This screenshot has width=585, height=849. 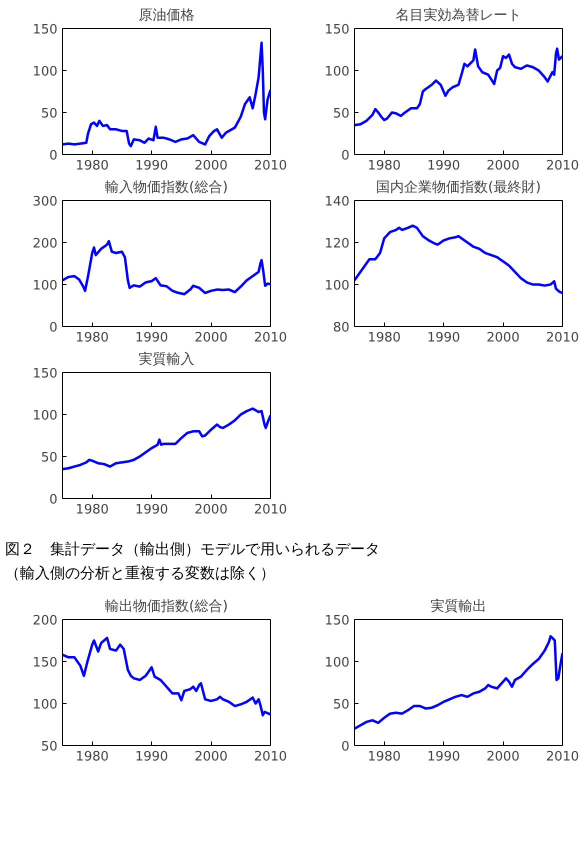 I want to click on y-tick-label: 80, so click(x=341, y=328).